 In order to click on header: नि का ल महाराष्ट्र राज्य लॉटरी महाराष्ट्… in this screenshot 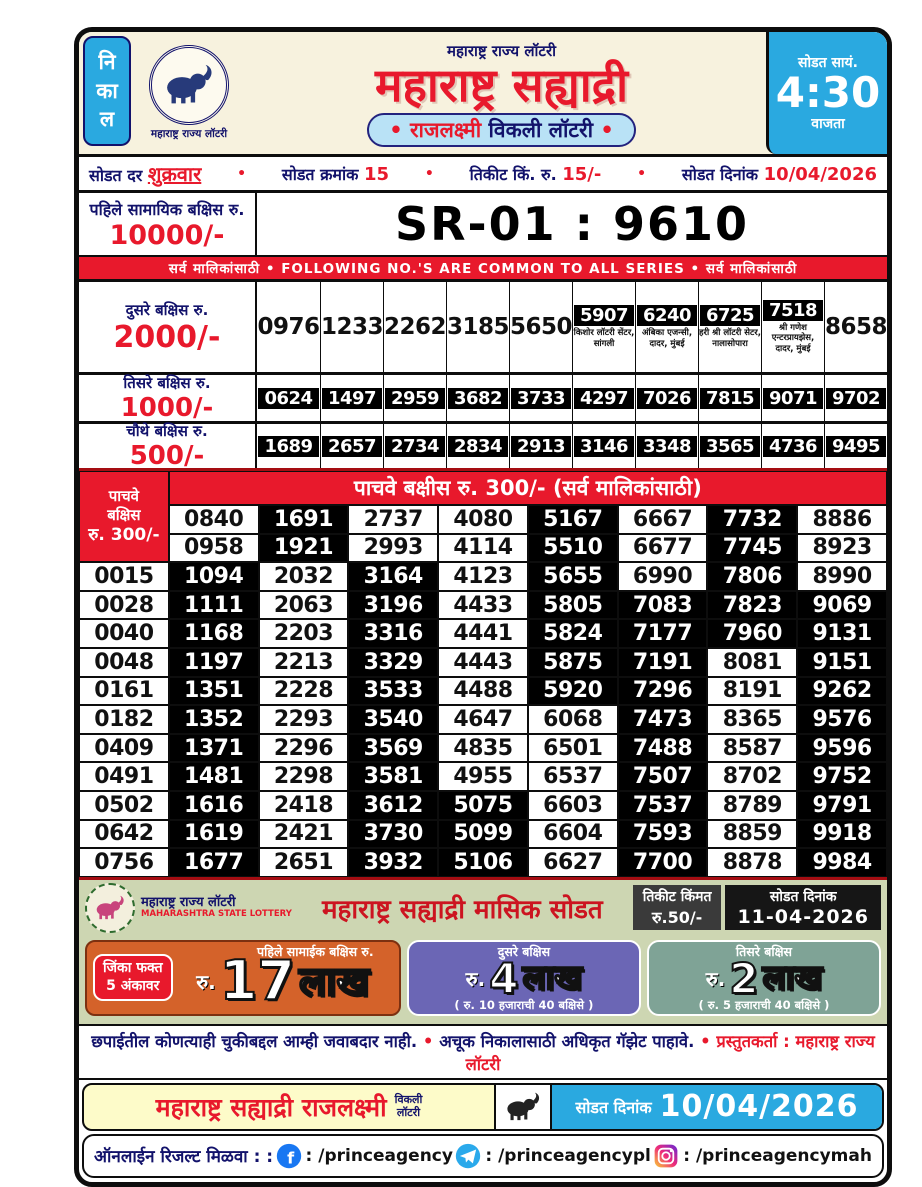, I will do `click(483, 93)`.